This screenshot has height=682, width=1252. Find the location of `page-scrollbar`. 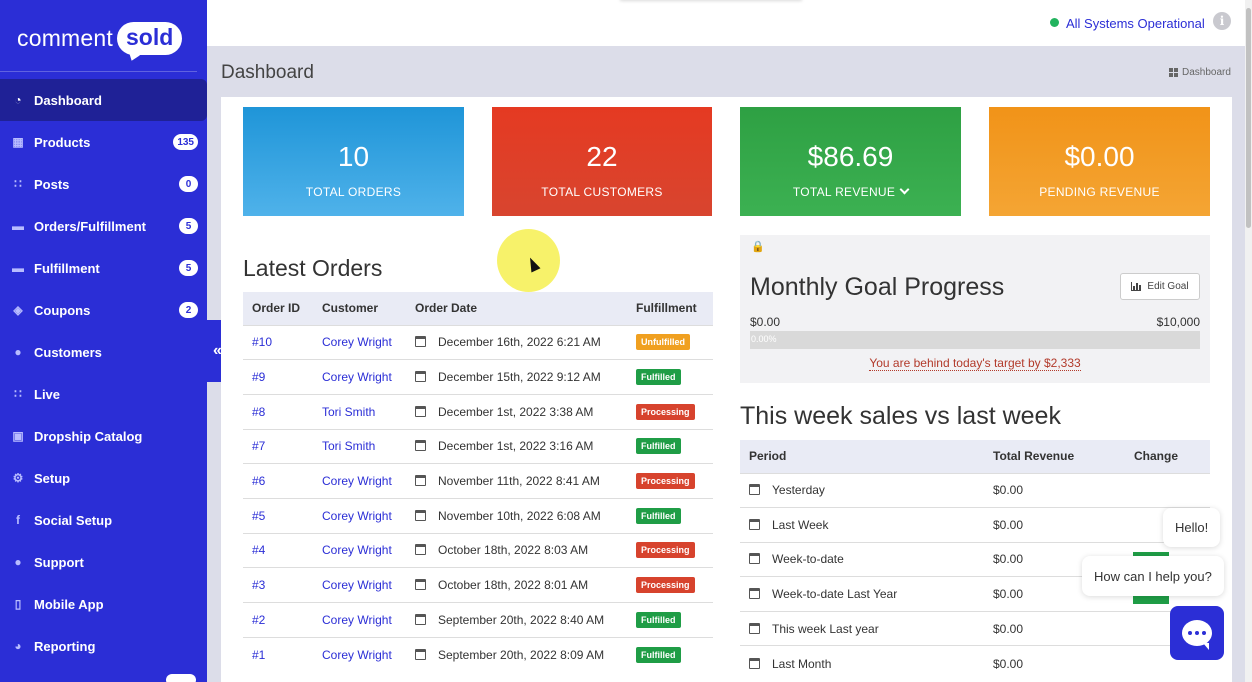

page-scrollbar is located at coordinates (1248, 341).